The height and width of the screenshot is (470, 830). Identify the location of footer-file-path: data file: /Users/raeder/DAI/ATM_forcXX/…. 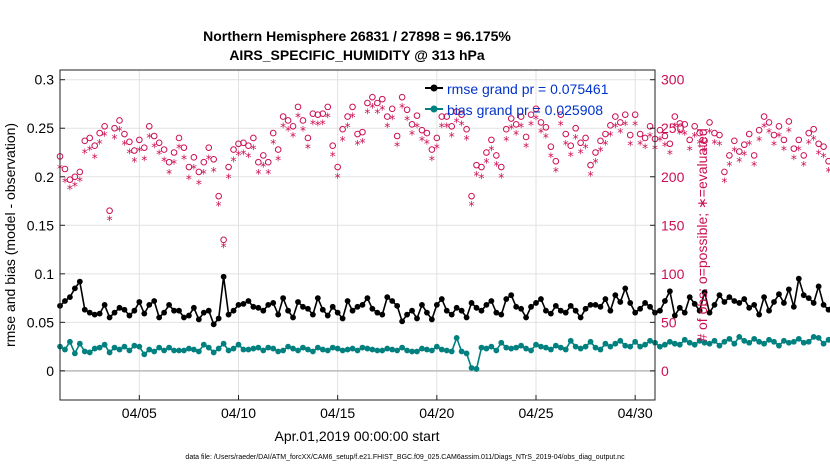
(405, 457).